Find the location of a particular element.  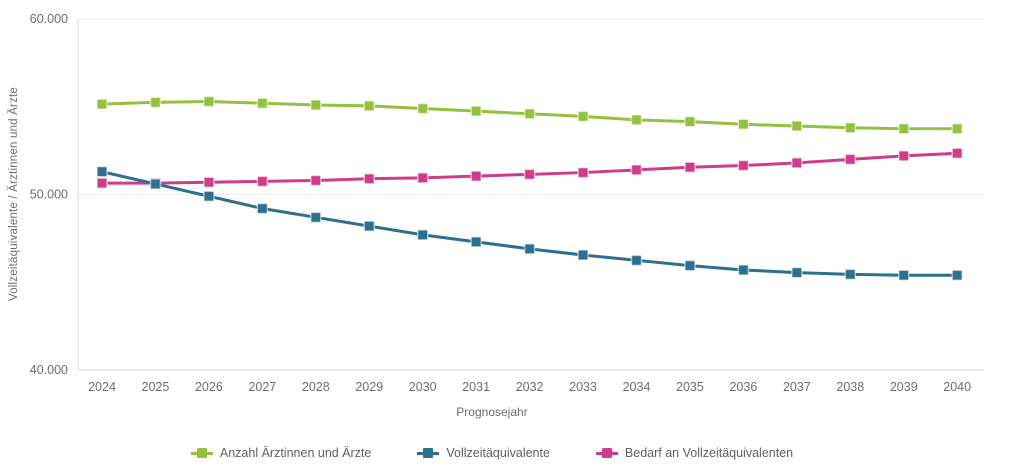

y-tick-label: 40.000 is located at coordinates (49, 370).